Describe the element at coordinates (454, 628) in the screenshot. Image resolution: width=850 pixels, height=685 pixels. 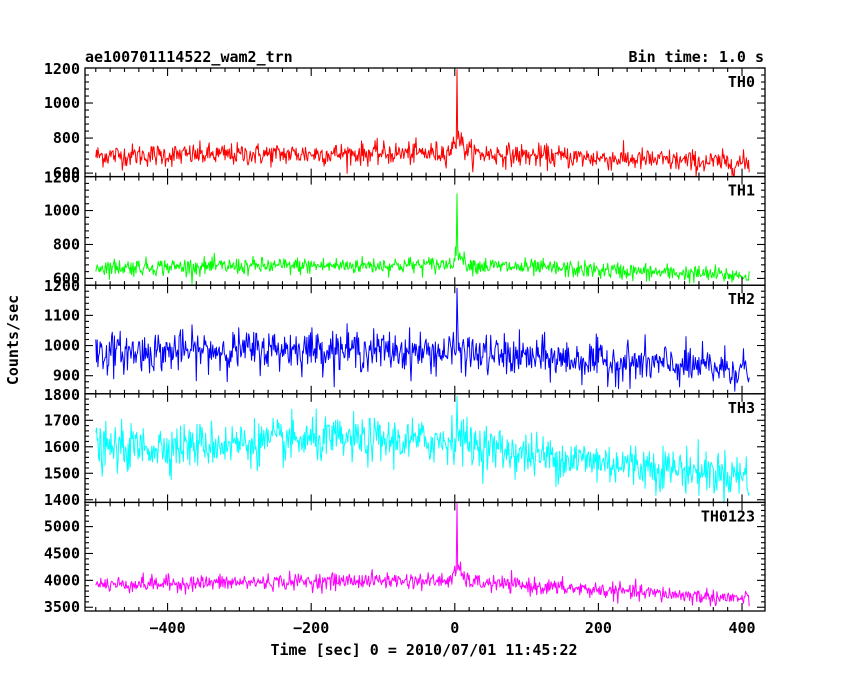
I see `x-tick-label: 0` at that location.